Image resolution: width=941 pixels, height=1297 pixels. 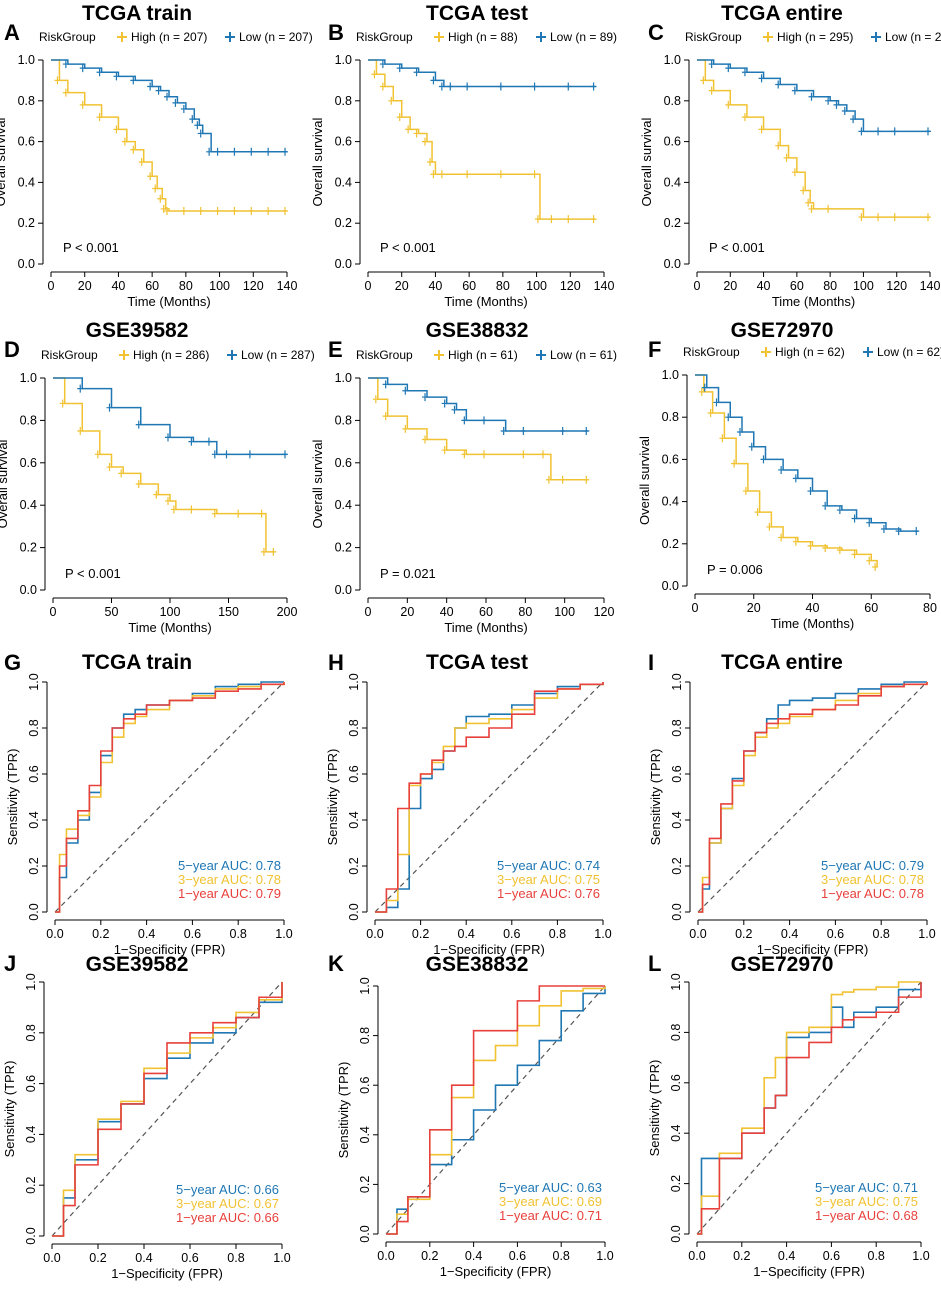 What do you see at coordinates (12, 32) in the screenshot?
I see `panel-letter: A` at bounding box center [12, 32].